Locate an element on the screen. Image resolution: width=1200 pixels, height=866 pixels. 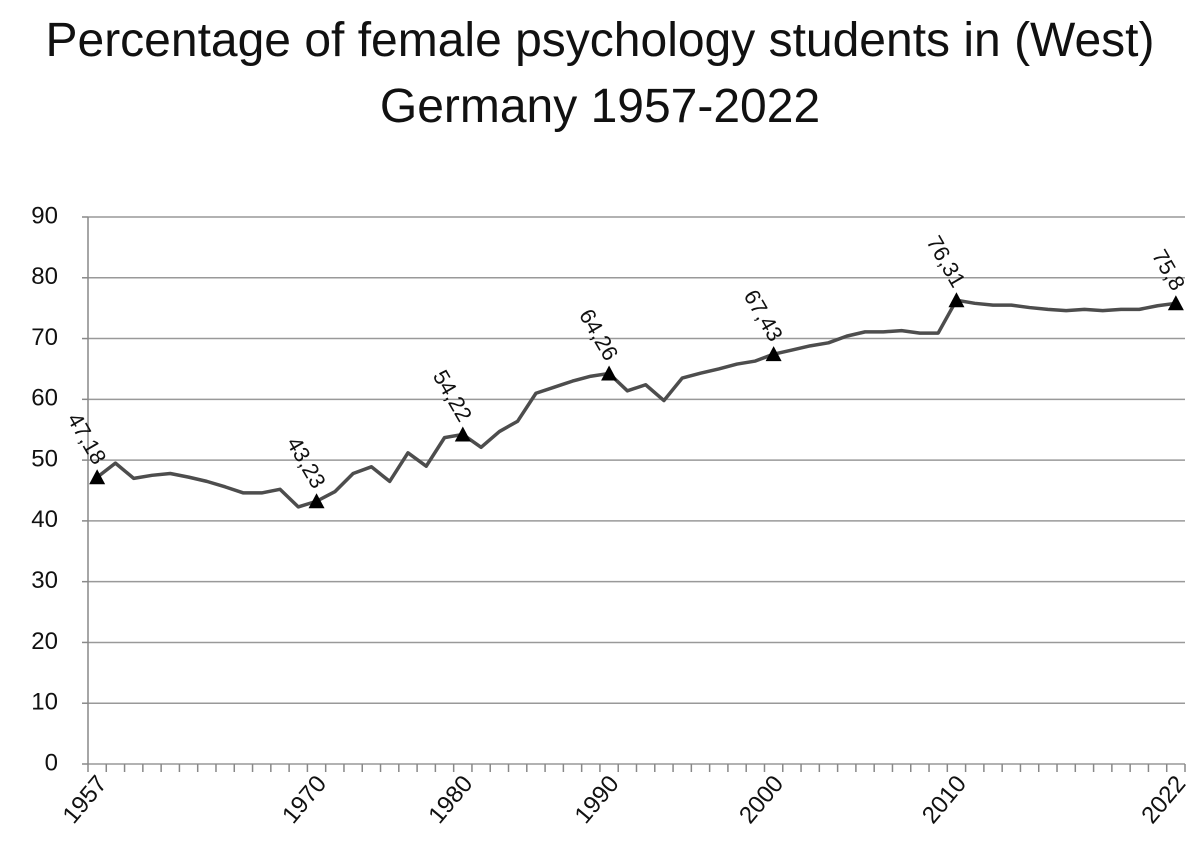
data-label: 43,23 is located at coordinates (306, 462).